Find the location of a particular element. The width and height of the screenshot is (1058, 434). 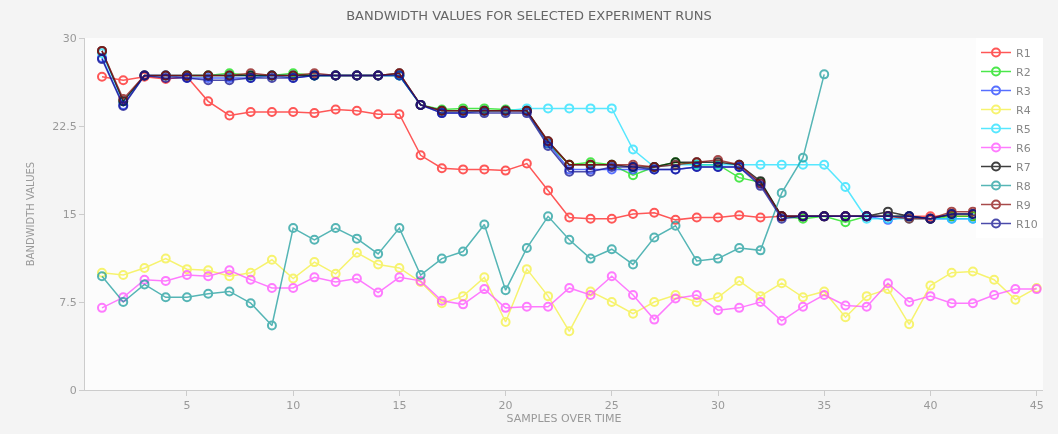

legend-label: R6 is located at coordinates (1023, 148).